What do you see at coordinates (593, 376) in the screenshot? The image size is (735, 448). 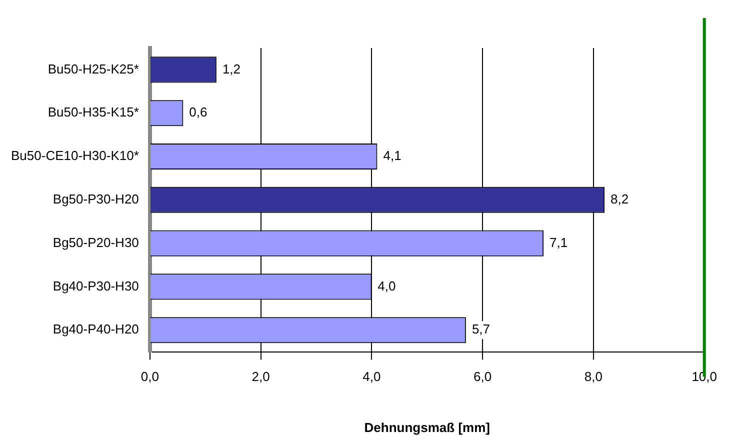 I see `x-tick-label: 8,0` at bounding box center [593, 376].